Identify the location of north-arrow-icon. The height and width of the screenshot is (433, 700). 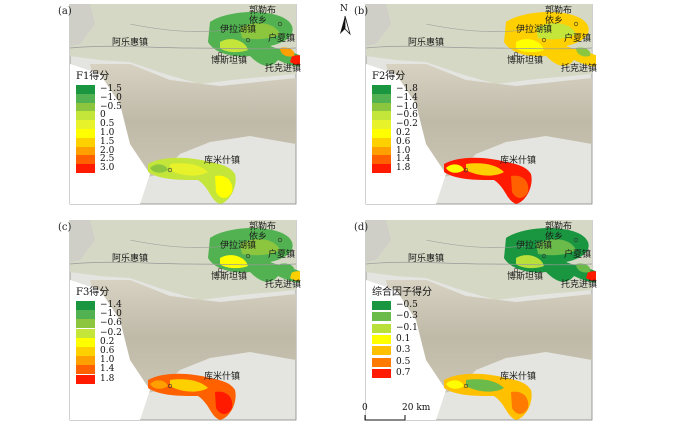
(345, 25).